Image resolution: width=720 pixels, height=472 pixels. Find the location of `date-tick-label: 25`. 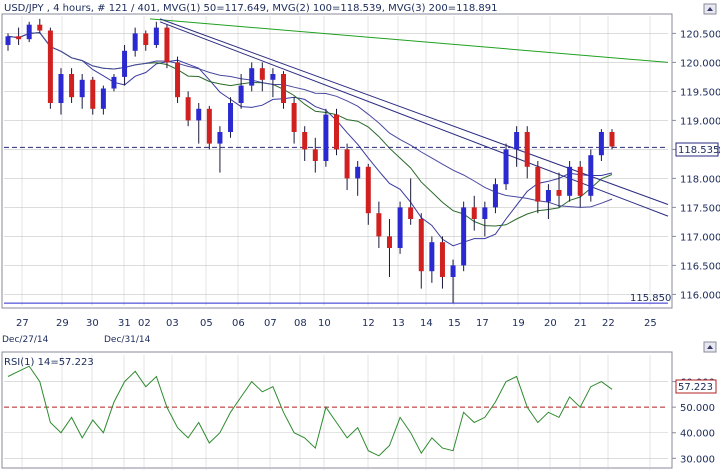

date-tick-label: 25 is located at coordinates (650, 323).